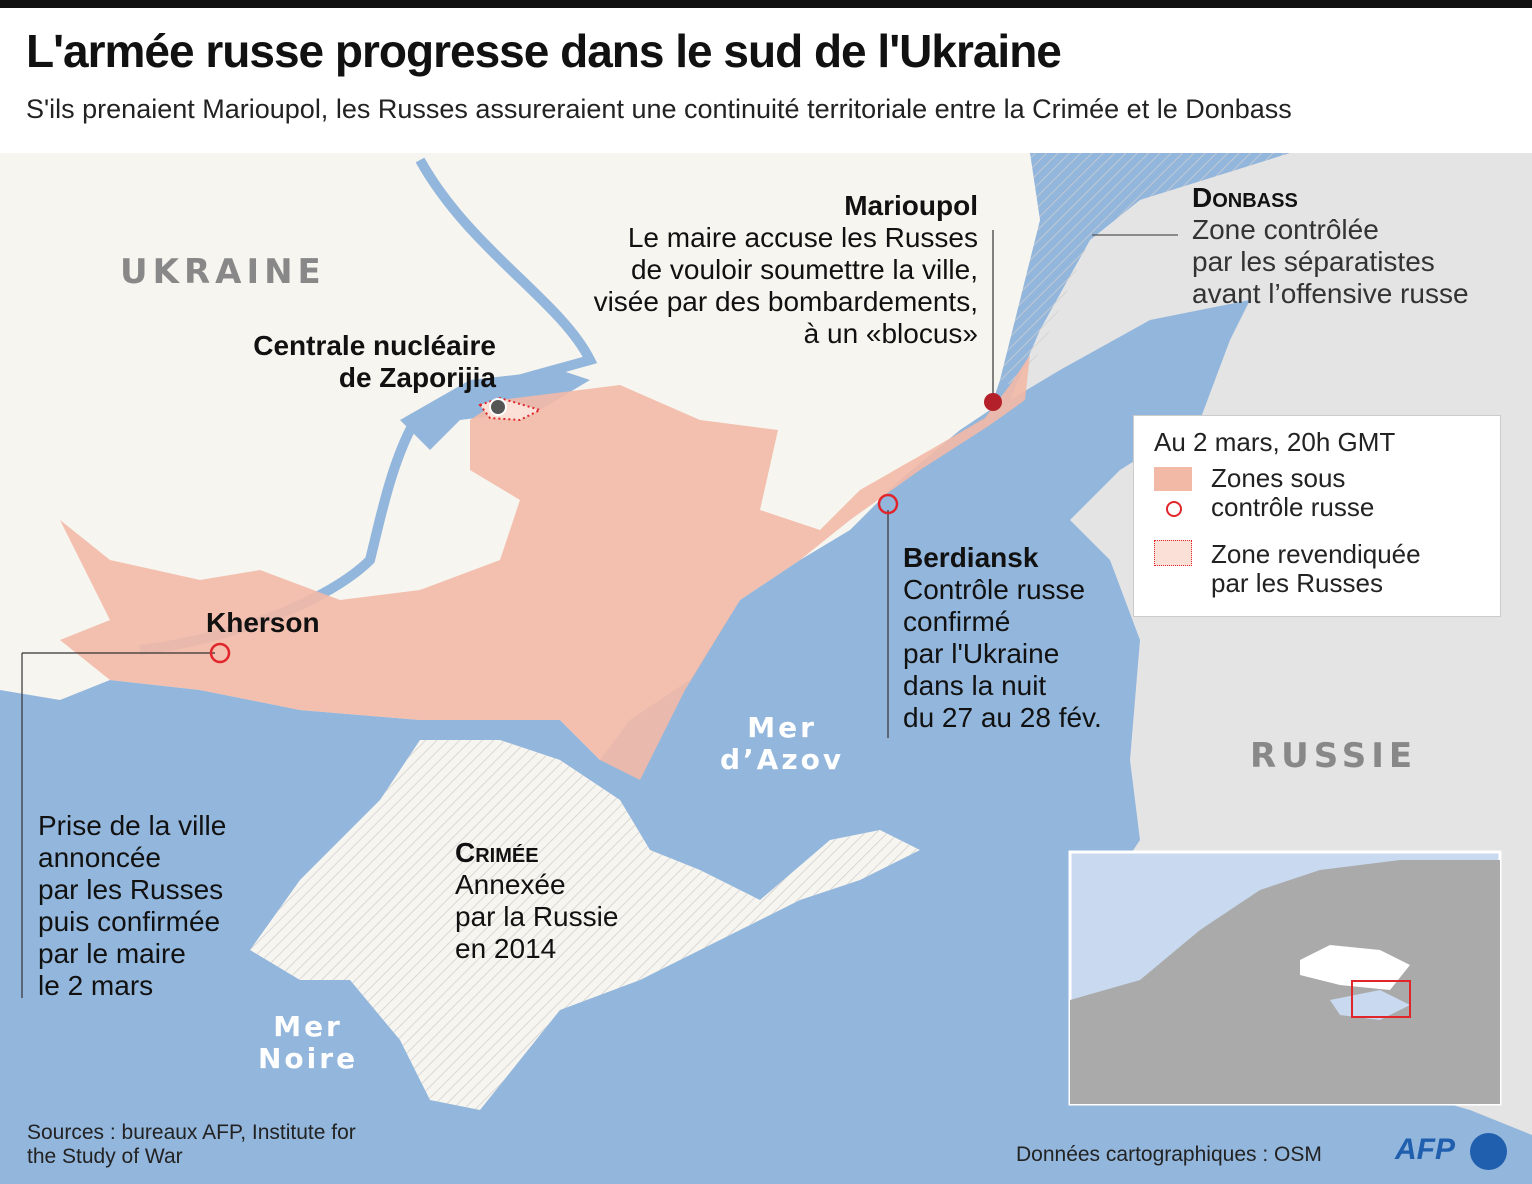 The width and height of the screenshot is (1532, 1184). What do you see at coordinates (1169, 1154) in the screenshot?
I see `data-credit: Données cartographiques : OSM` at bounding box center [1169, 1154].